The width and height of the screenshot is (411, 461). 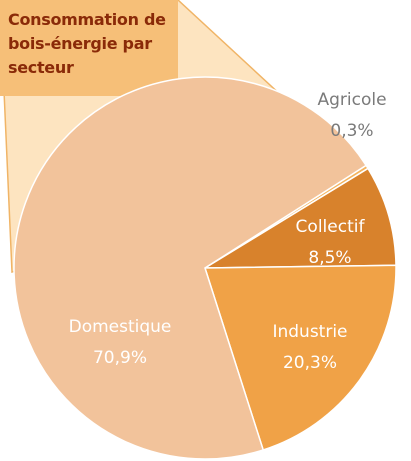 What do you see at coordinates (329, 258) in the screenshot?
I see `value-label: 8,5%` at bounding box center [329, 258].